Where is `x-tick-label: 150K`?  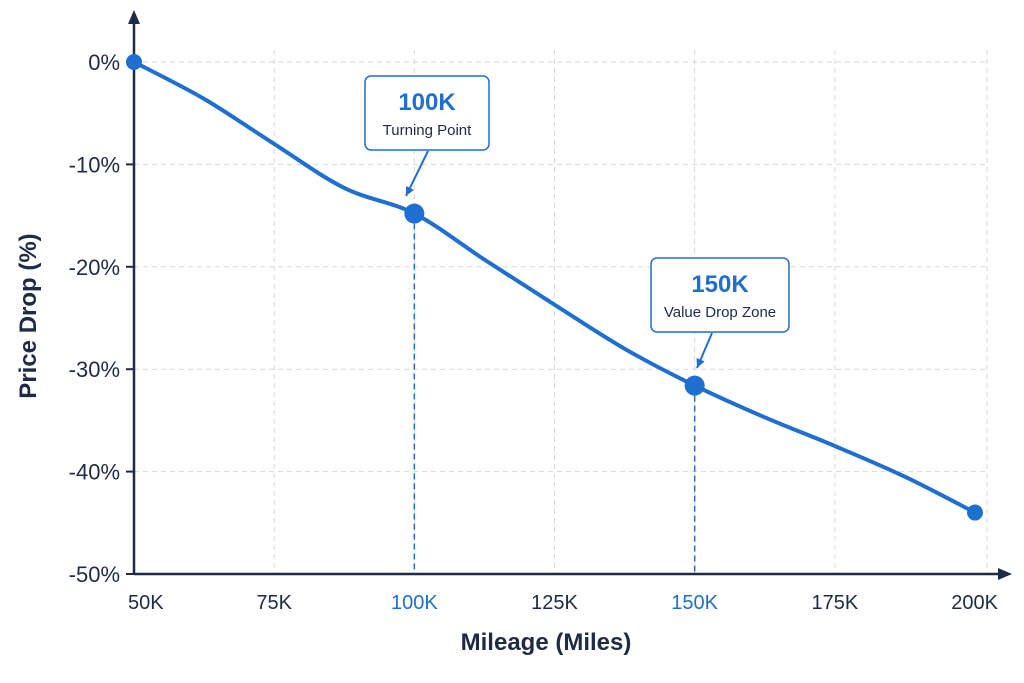 x-tick-label: 150K is located at coordinates (694, 603).